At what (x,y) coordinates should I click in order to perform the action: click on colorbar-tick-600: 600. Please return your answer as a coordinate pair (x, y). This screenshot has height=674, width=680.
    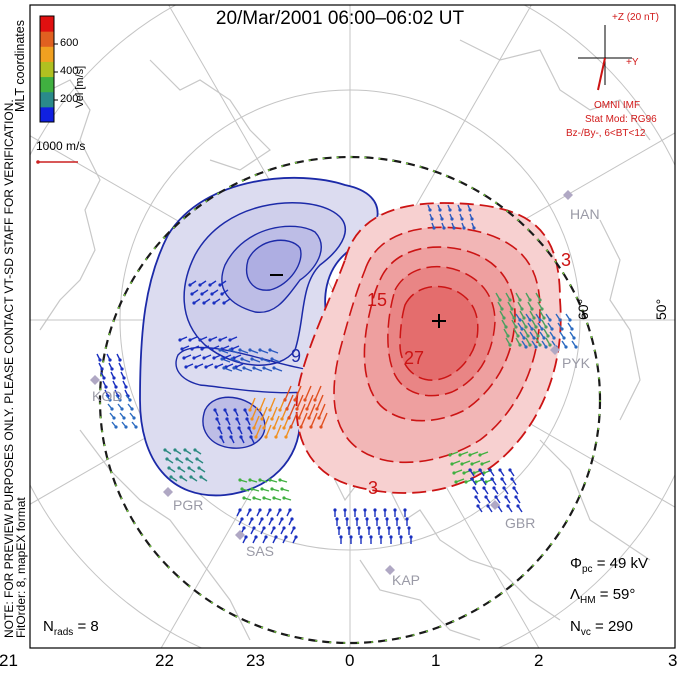
    Looking at the image, I should click on (69, 43).